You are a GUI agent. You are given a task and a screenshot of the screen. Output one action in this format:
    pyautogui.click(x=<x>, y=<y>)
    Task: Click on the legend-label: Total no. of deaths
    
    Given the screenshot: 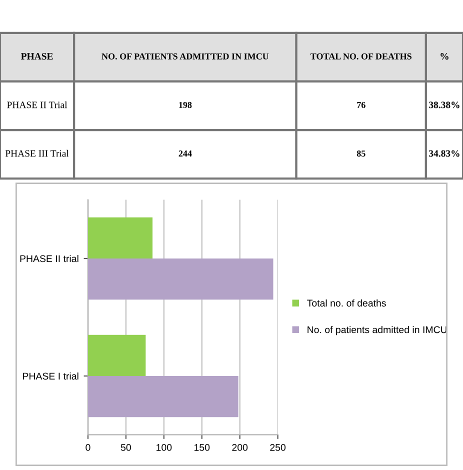 What is the action you would take?
    pyautogui.click(x=346, y=303)
    